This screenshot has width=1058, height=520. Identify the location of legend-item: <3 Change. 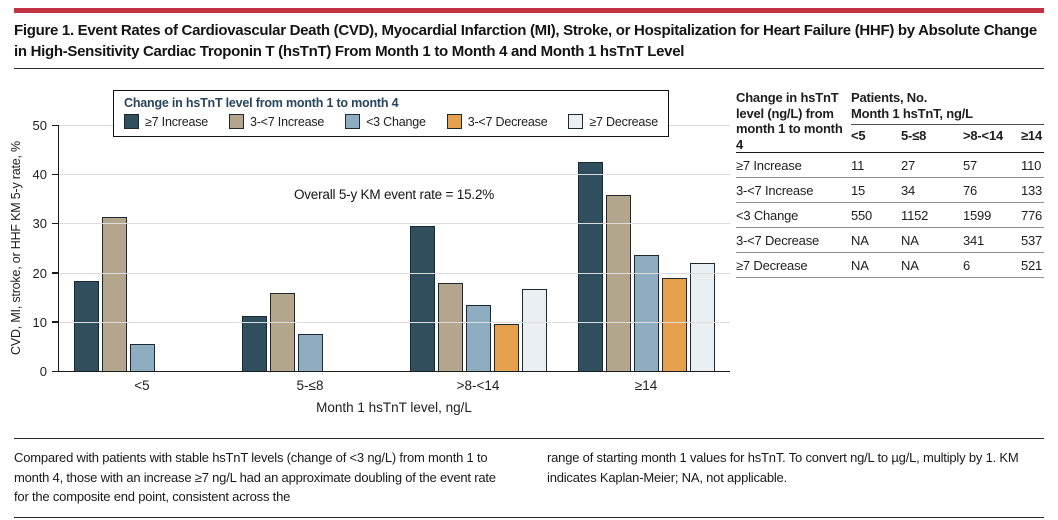
(385, 121).